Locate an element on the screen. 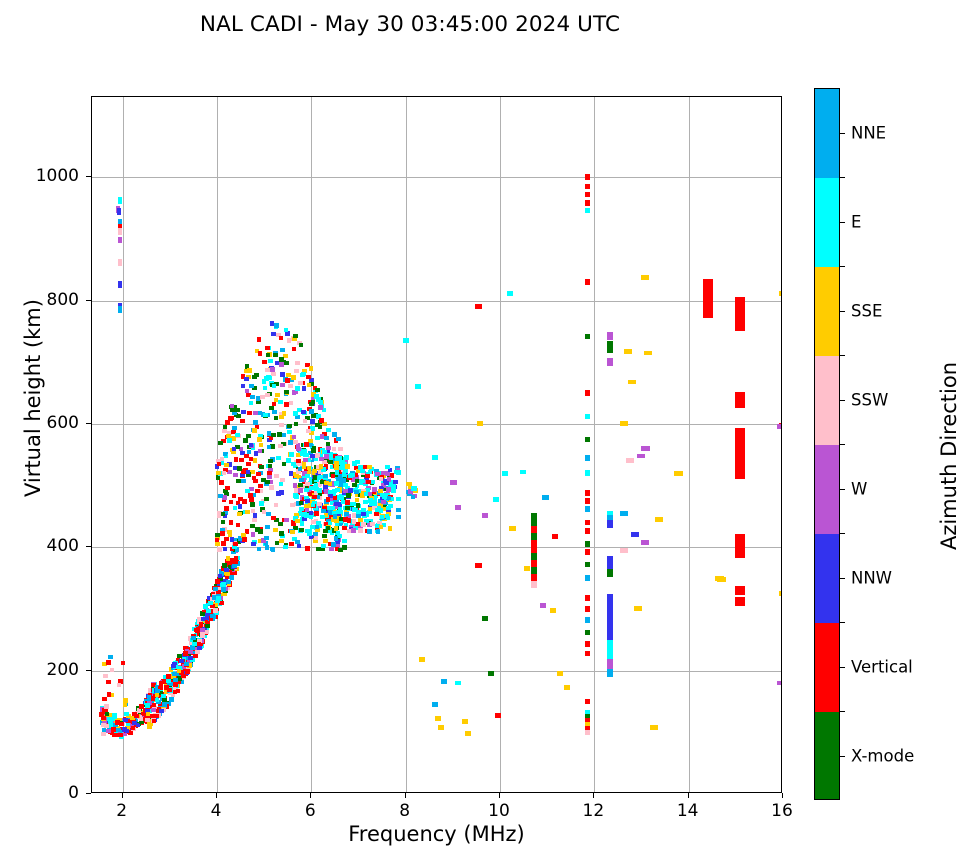 This screenshot has height=857, width=958. colorbar is located at coordinates (827, 444).